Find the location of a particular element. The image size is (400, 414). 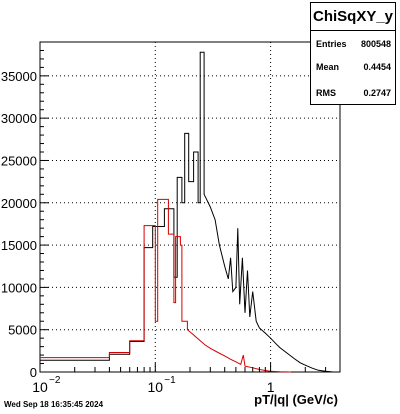

x-tick-exponent: −1 is located at coordinates (170, 380).